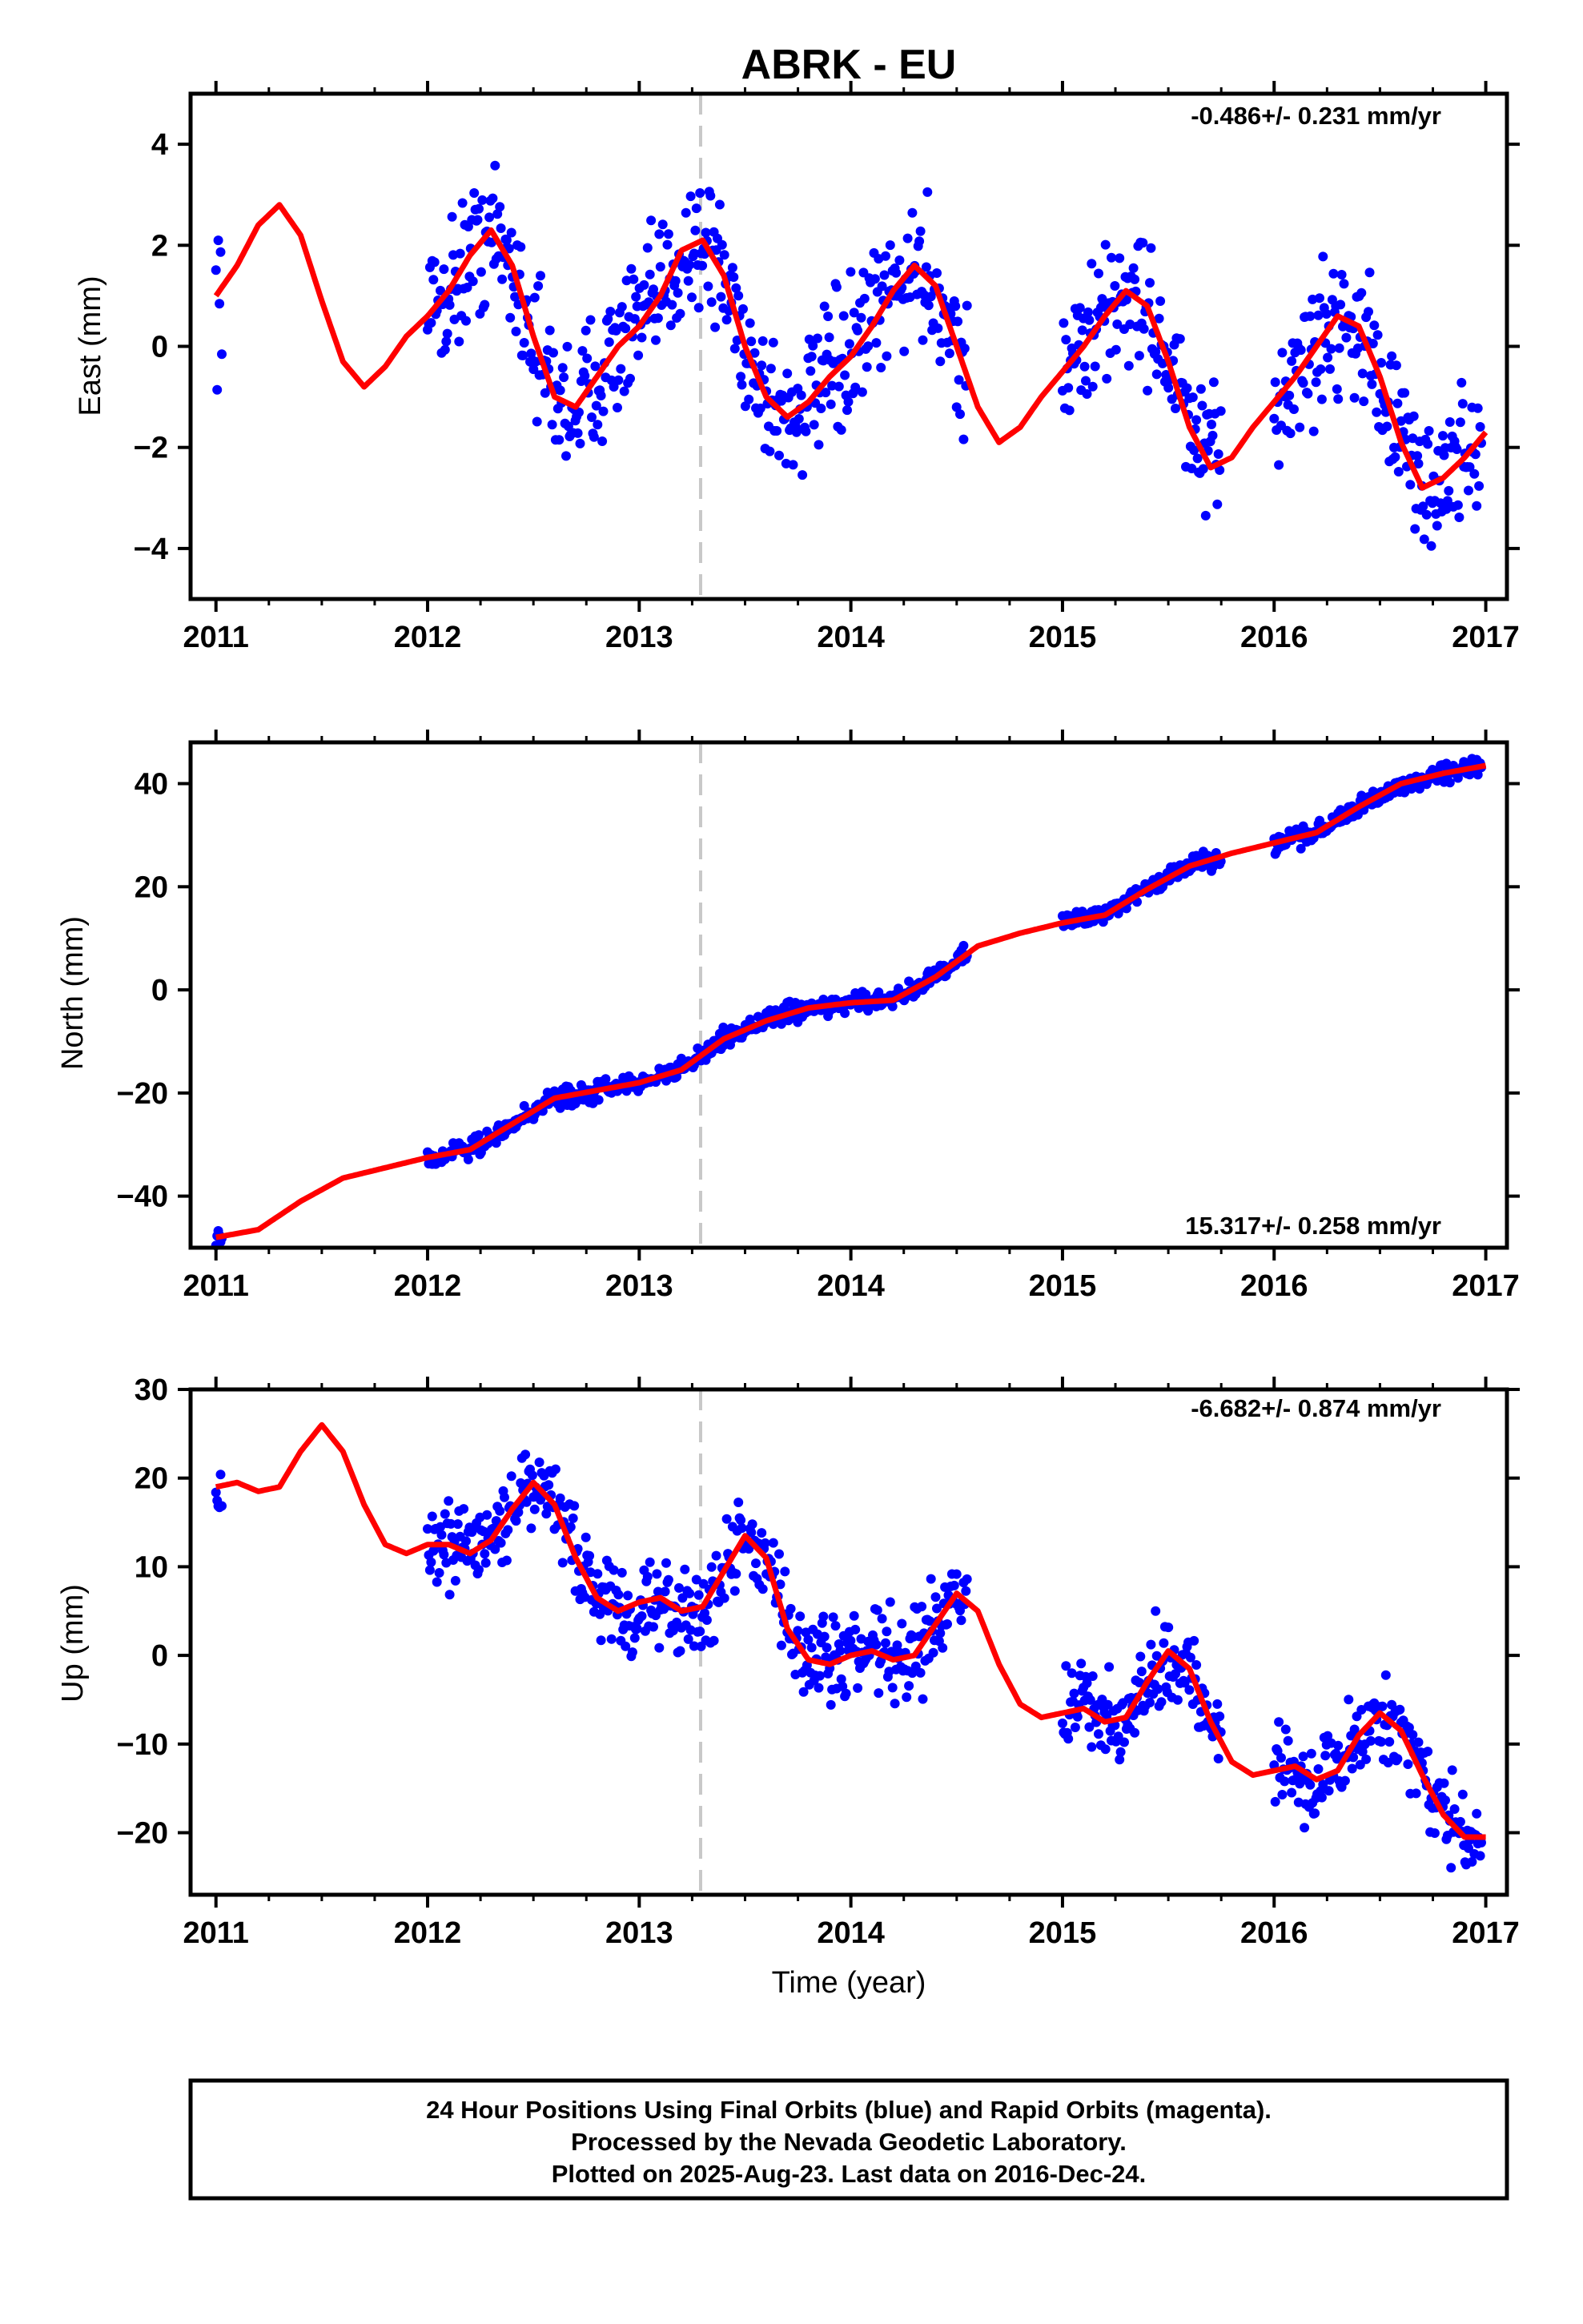  What do you see at coordinates (90, 345) in the screenshot?
I see `east-ylabel: East (mm)` at bounding box center [90, 345].